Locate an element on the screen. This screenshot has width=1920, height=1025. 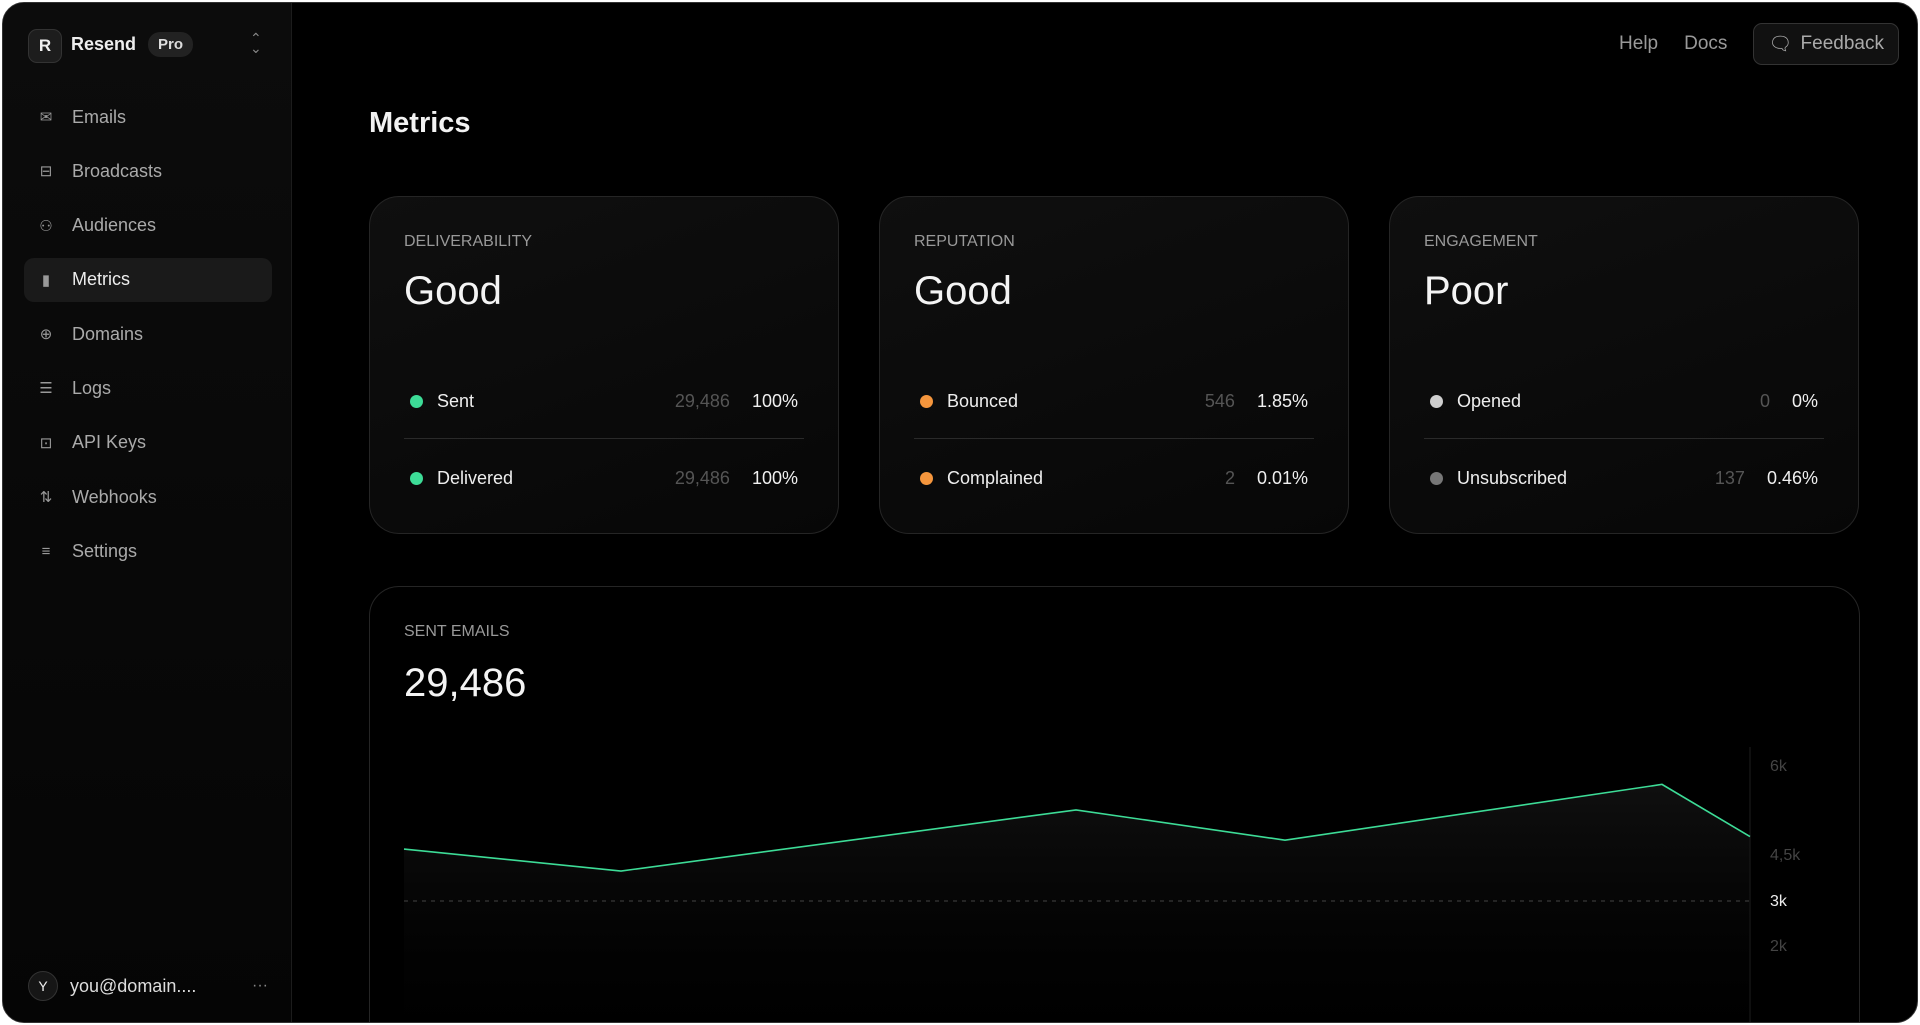
user-menu: Y you@domain.... ··· is located at coordinates (148, 986).